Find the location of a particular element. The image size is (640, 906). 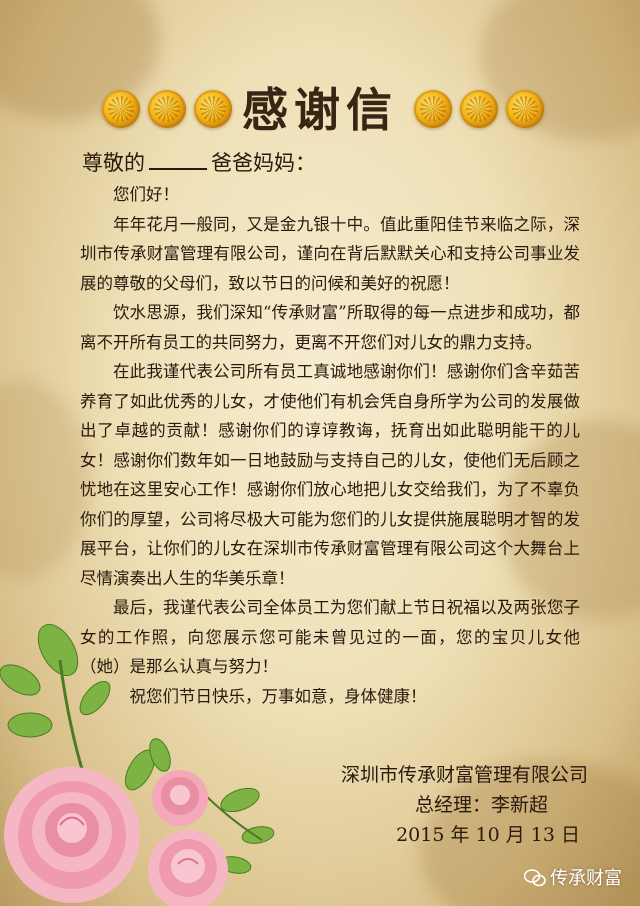

watermark: 传承财富 is located at coordinates (573, 877).